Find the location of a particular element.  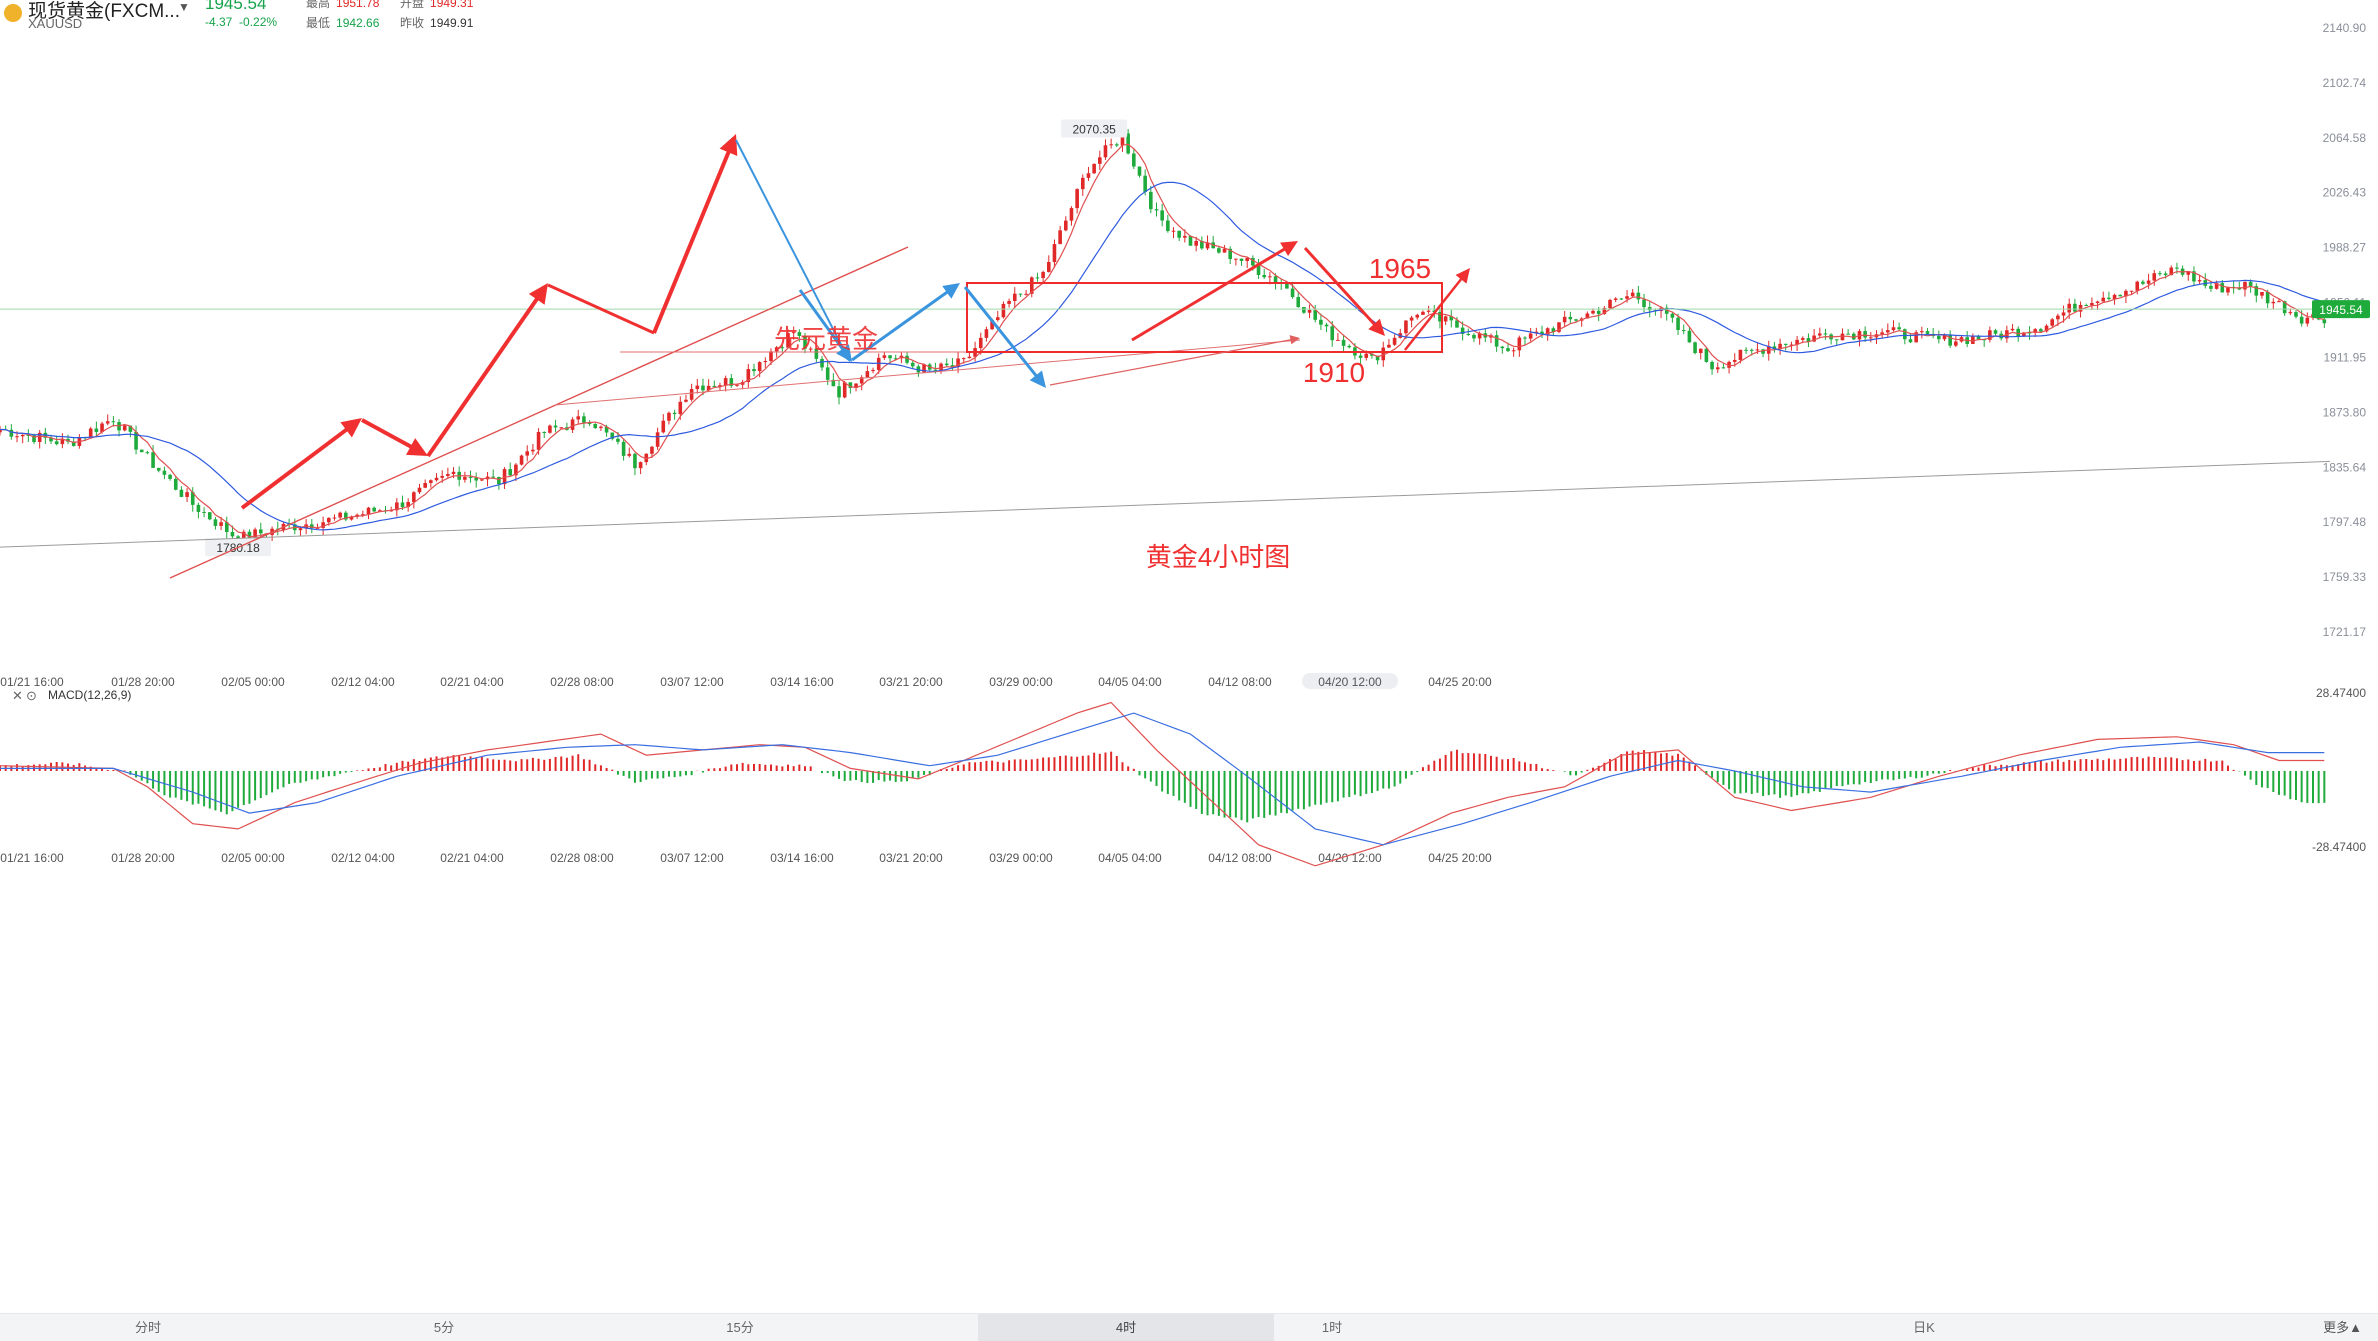

tab-2: 15分 is located at coordinates (740, 1327).